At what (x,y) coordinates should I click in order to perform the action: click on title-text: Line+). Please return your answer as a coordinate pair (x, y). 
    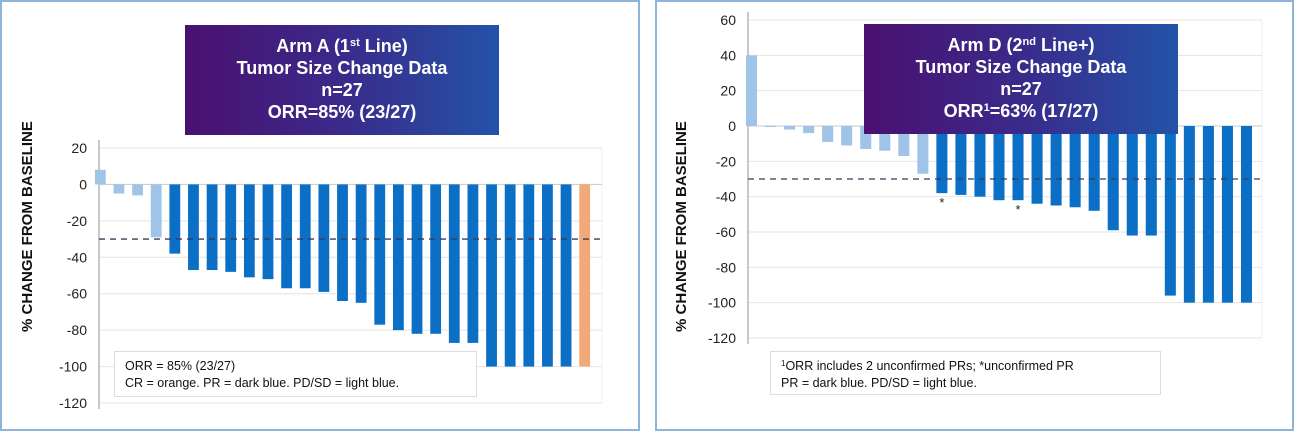
    Looking at the image, I should click on (1065, 45).